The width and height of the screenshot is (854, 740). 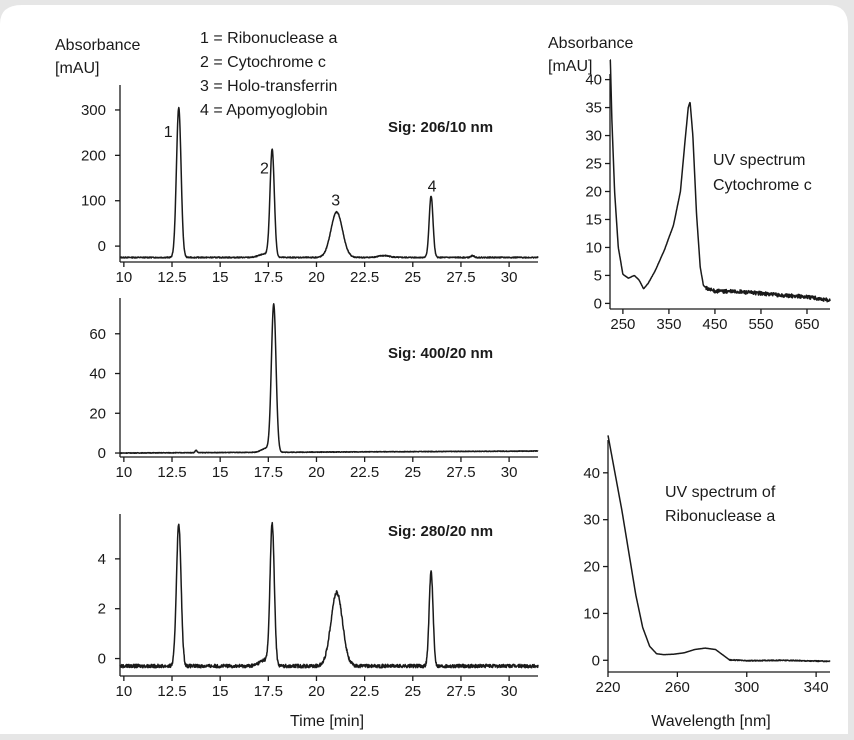 What do you see at coordinates (440, 353) in the screenshot?
I see `signal-annotation: Sig: 400/20 nm` at bounding box center [440, 353].